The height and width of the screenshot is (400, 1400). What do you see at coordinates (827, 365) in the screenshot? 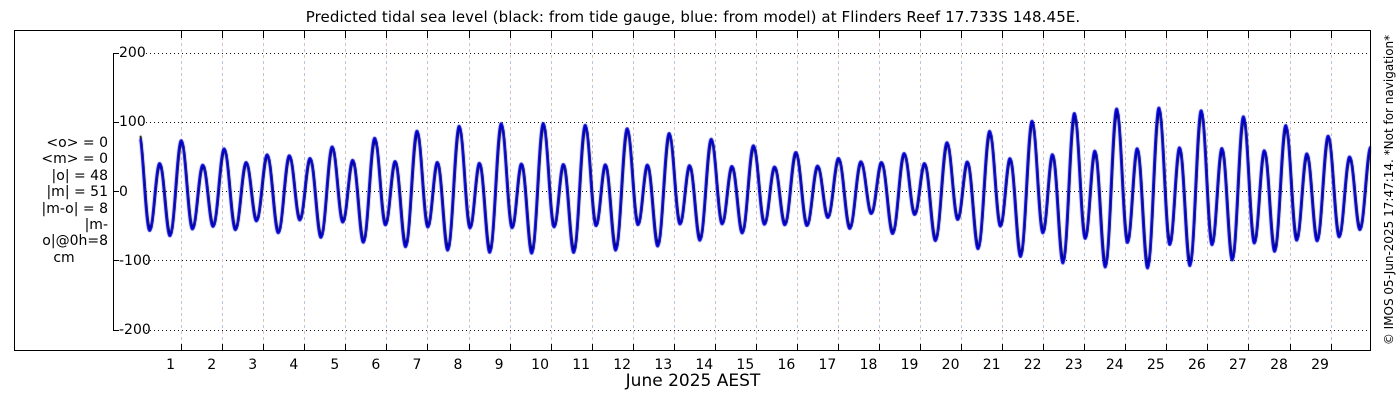
I see `x-tick-label: 17` at bounding box center [827, 365].